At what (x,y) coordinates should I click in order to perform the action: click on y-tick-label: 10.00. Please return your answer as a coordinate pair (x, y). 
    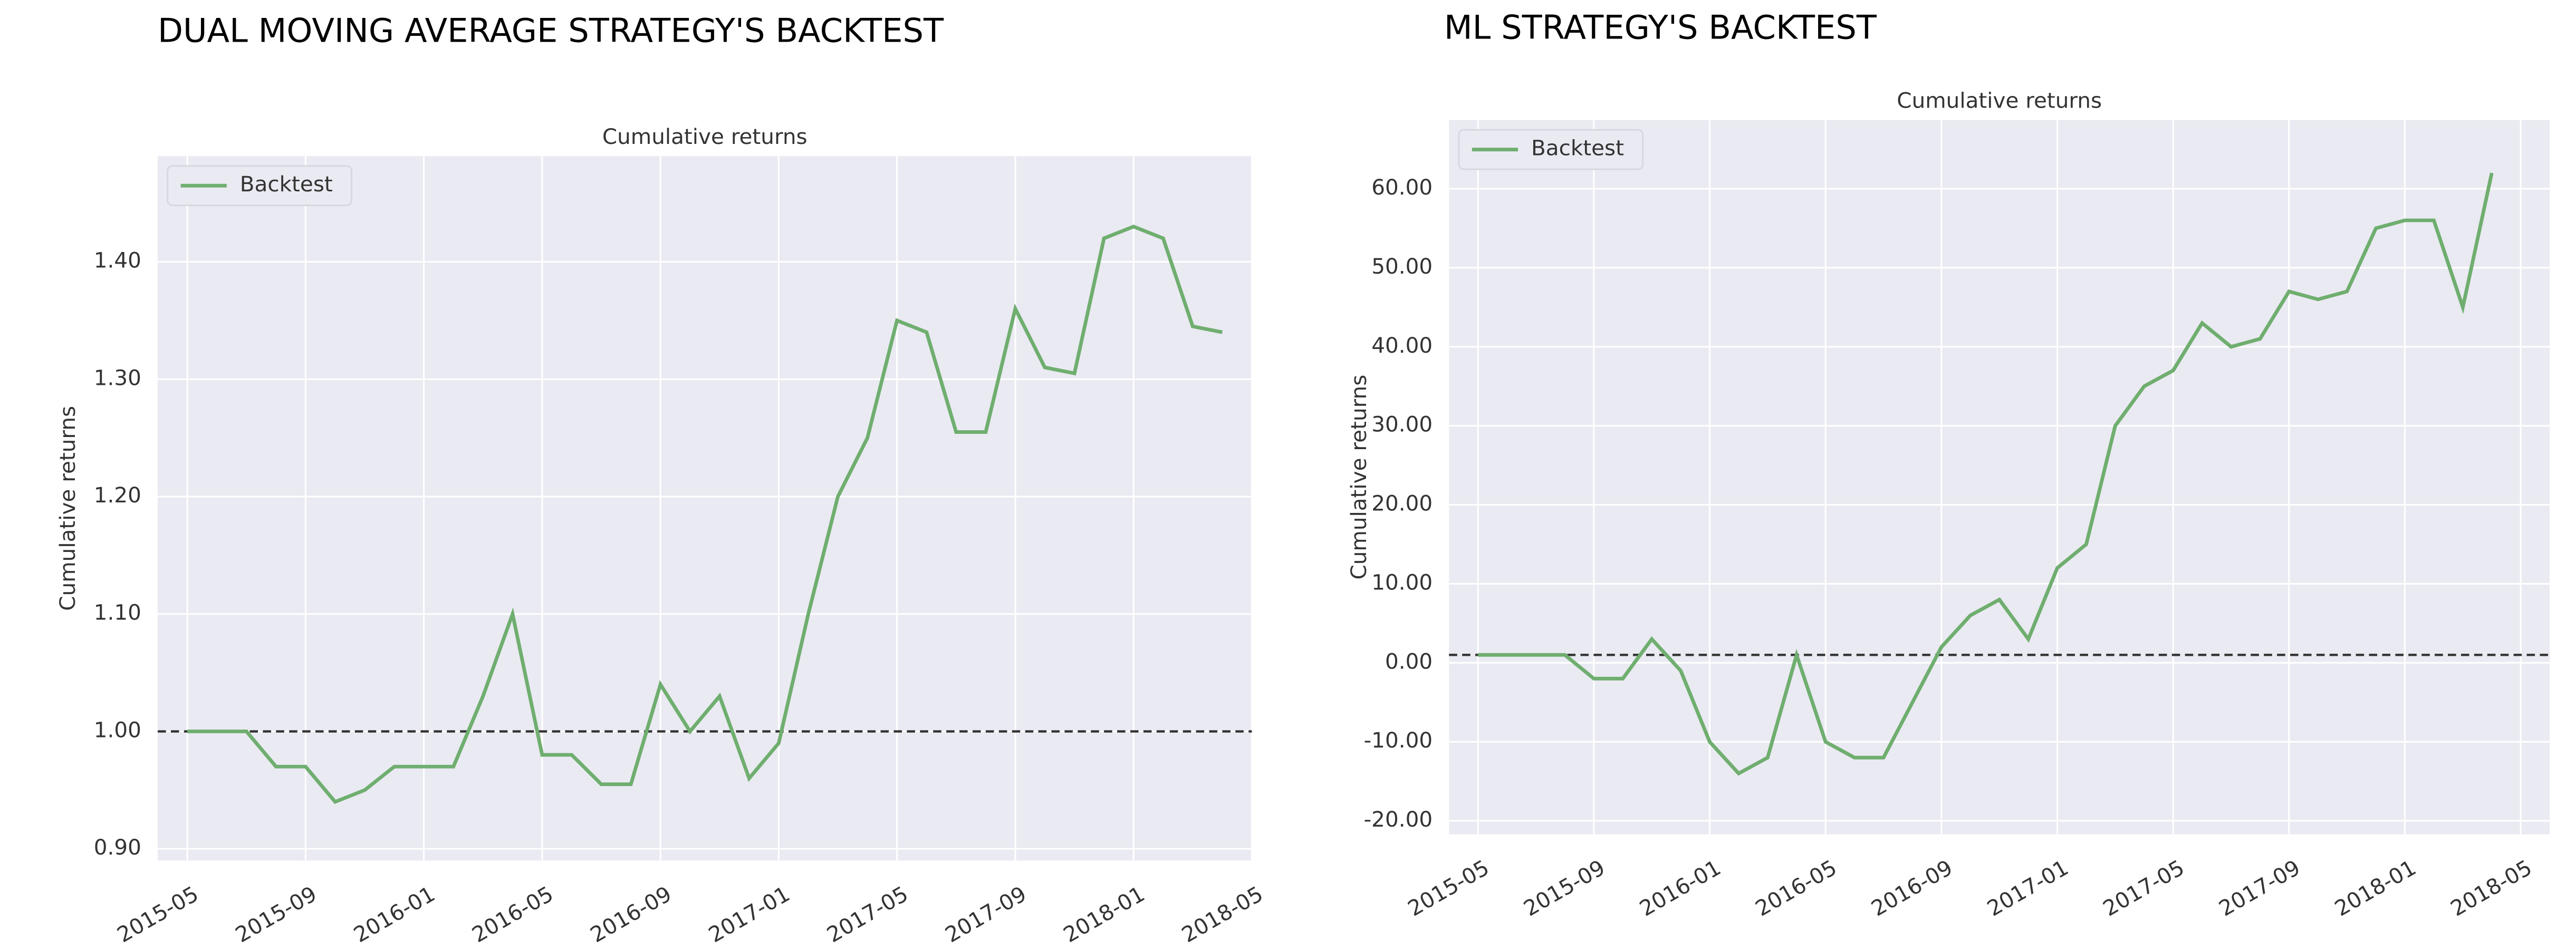
    Looking at the image, I should click on (1402, 582).